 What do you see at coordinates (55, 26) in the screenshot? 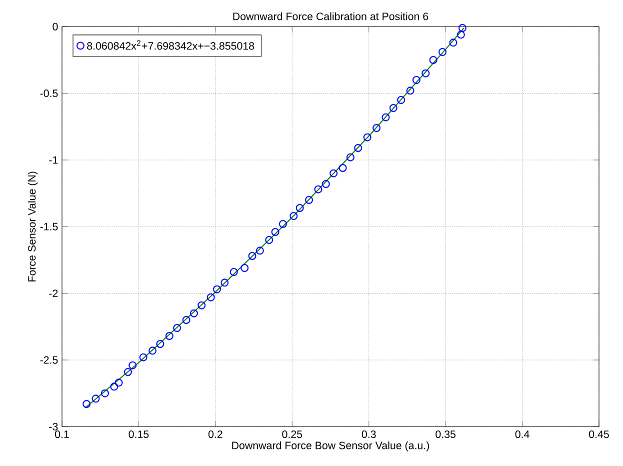
I see `y-tick-label: 0` at bounding box center [55, 26].